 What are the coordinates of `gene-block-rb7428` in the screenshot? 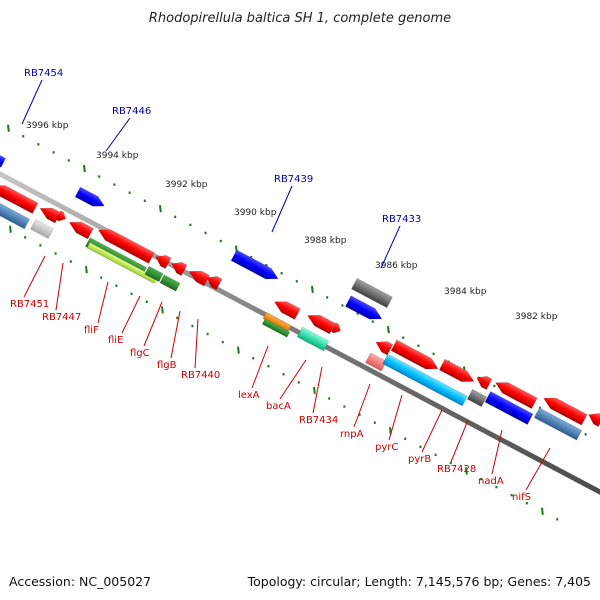 It's located at (509, 408).